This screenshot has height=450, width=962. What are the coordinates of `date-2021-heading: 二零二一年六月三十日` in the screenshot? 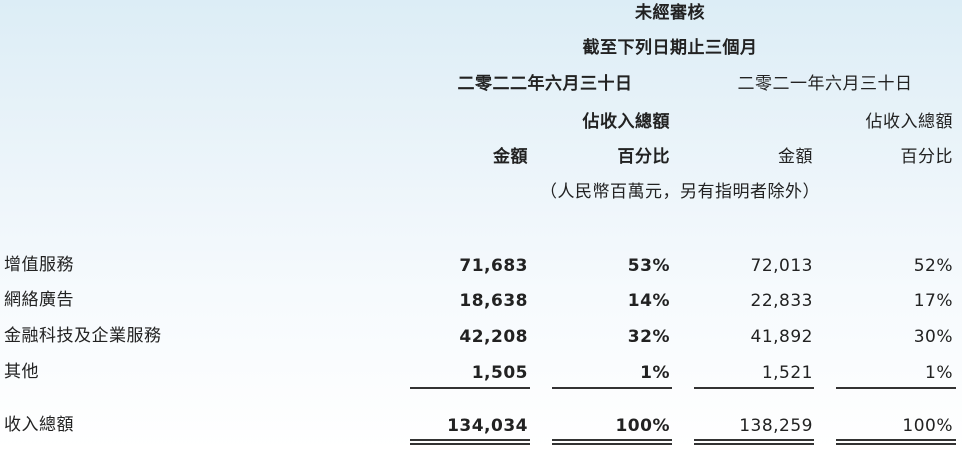 It's located at (825, 84).